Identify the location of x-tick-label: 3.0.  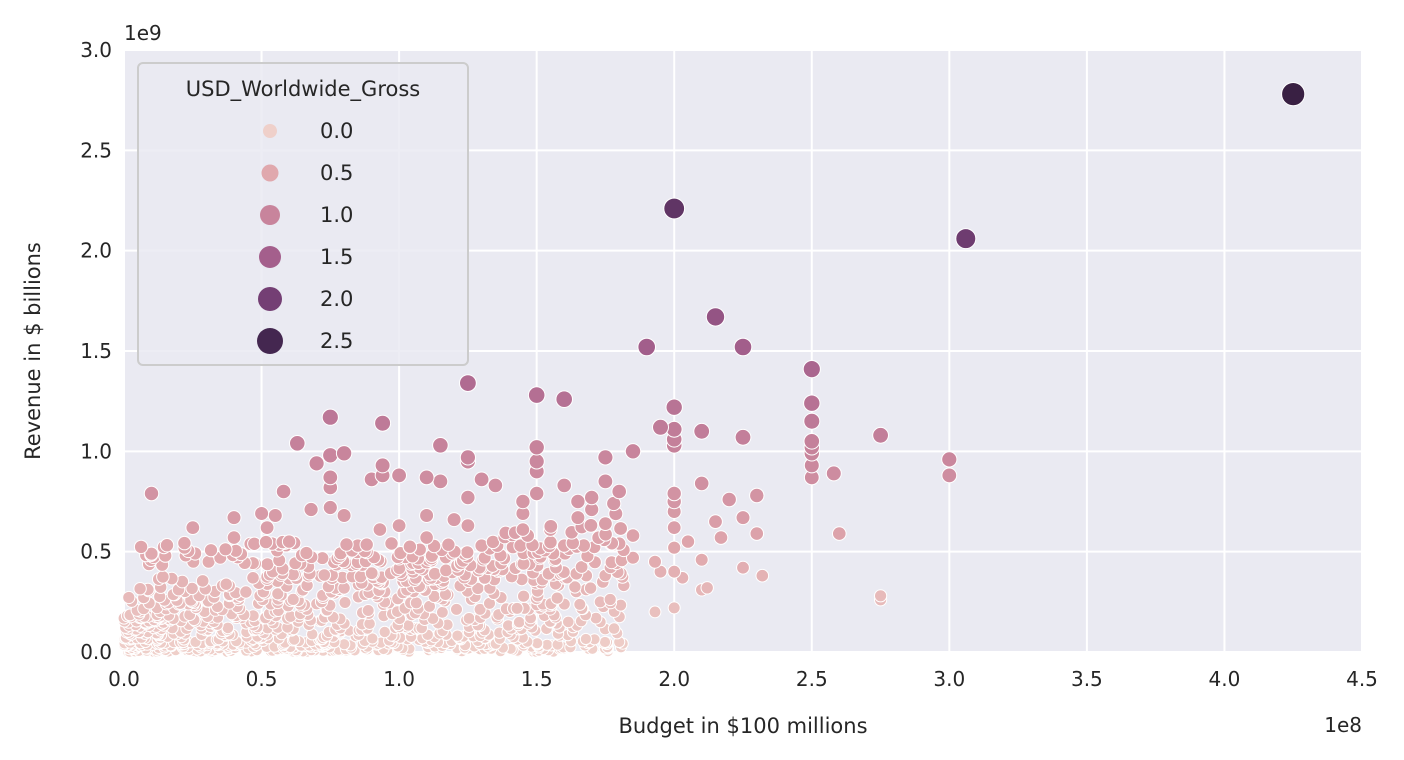
(949, 679).